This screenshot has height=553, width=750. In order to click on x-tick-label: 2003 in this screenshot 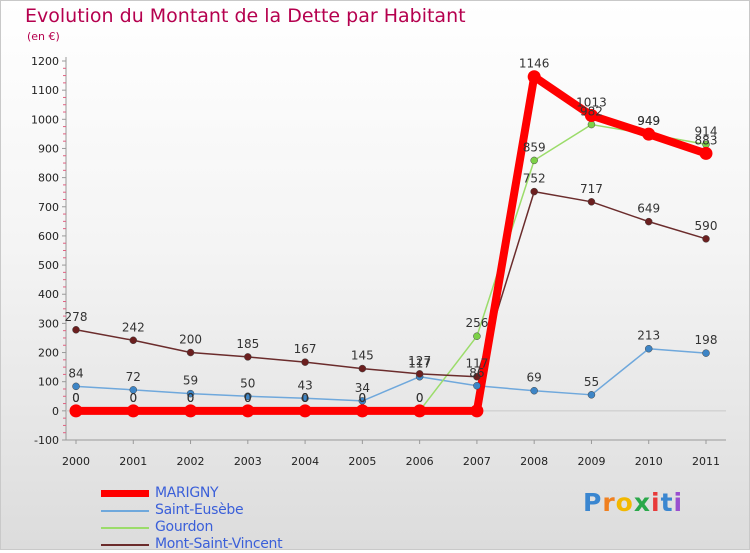, I will do `click(248, 461)`.